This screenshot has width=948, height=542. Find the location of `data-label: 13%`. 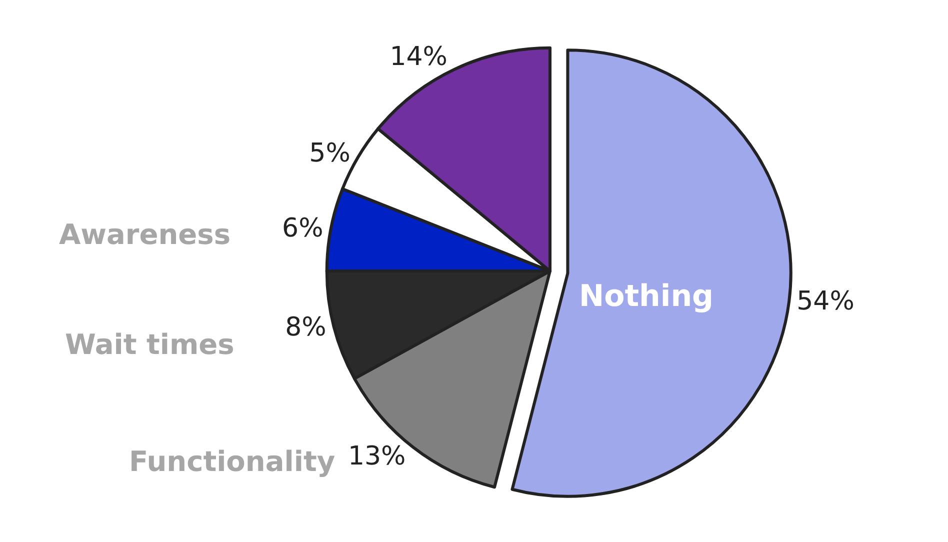

data-label: 13% is located at coordinates (377, 457).